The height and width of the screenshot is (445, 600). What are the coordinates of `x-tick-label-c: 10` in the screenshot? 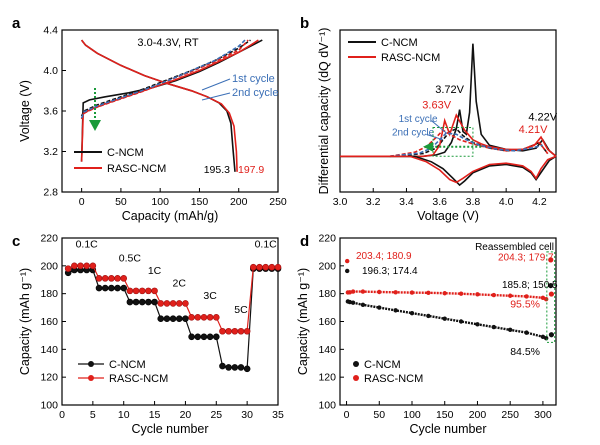 It's located at (124, 415).